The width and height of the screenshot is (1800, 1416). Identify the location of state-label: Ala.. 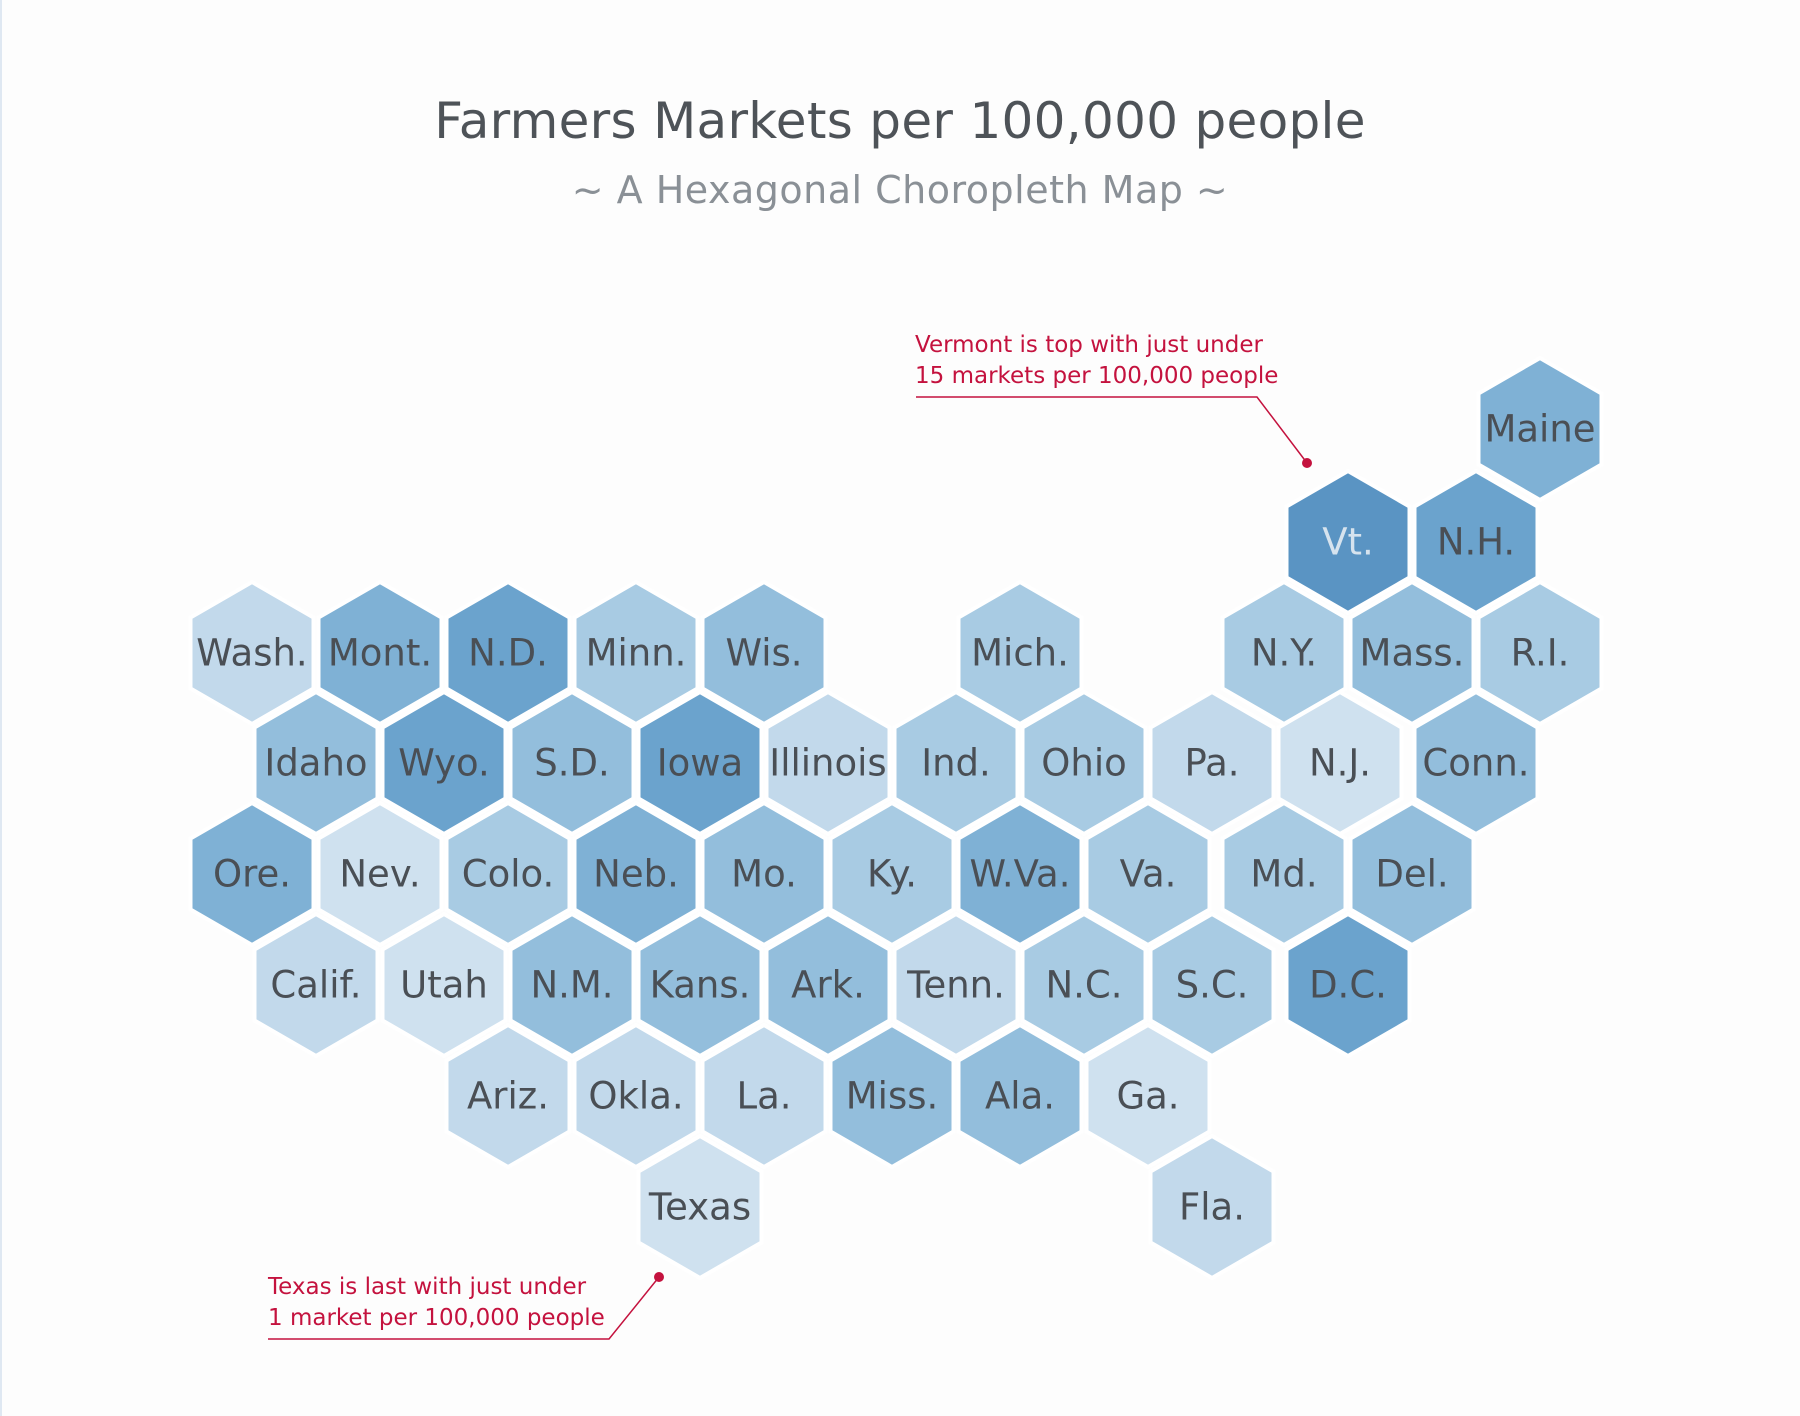
(1020, 1096).